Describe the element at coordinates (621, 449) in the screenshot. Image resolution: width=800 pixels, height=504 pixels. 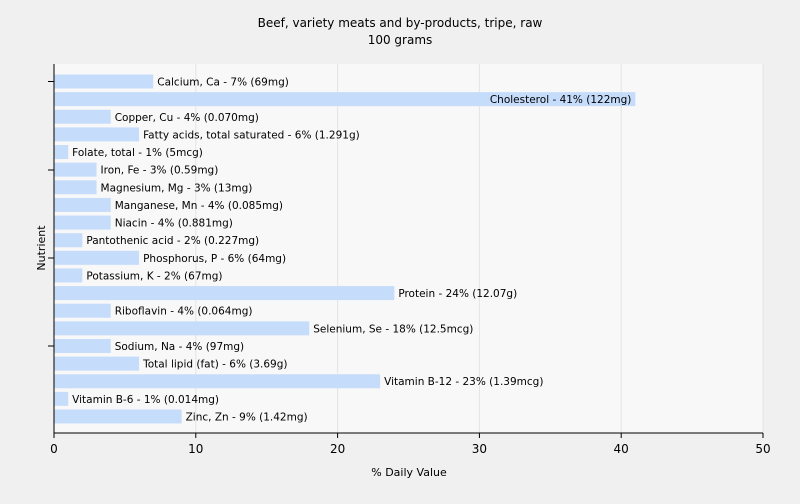
I see `x-tick-label: 40` at that location.